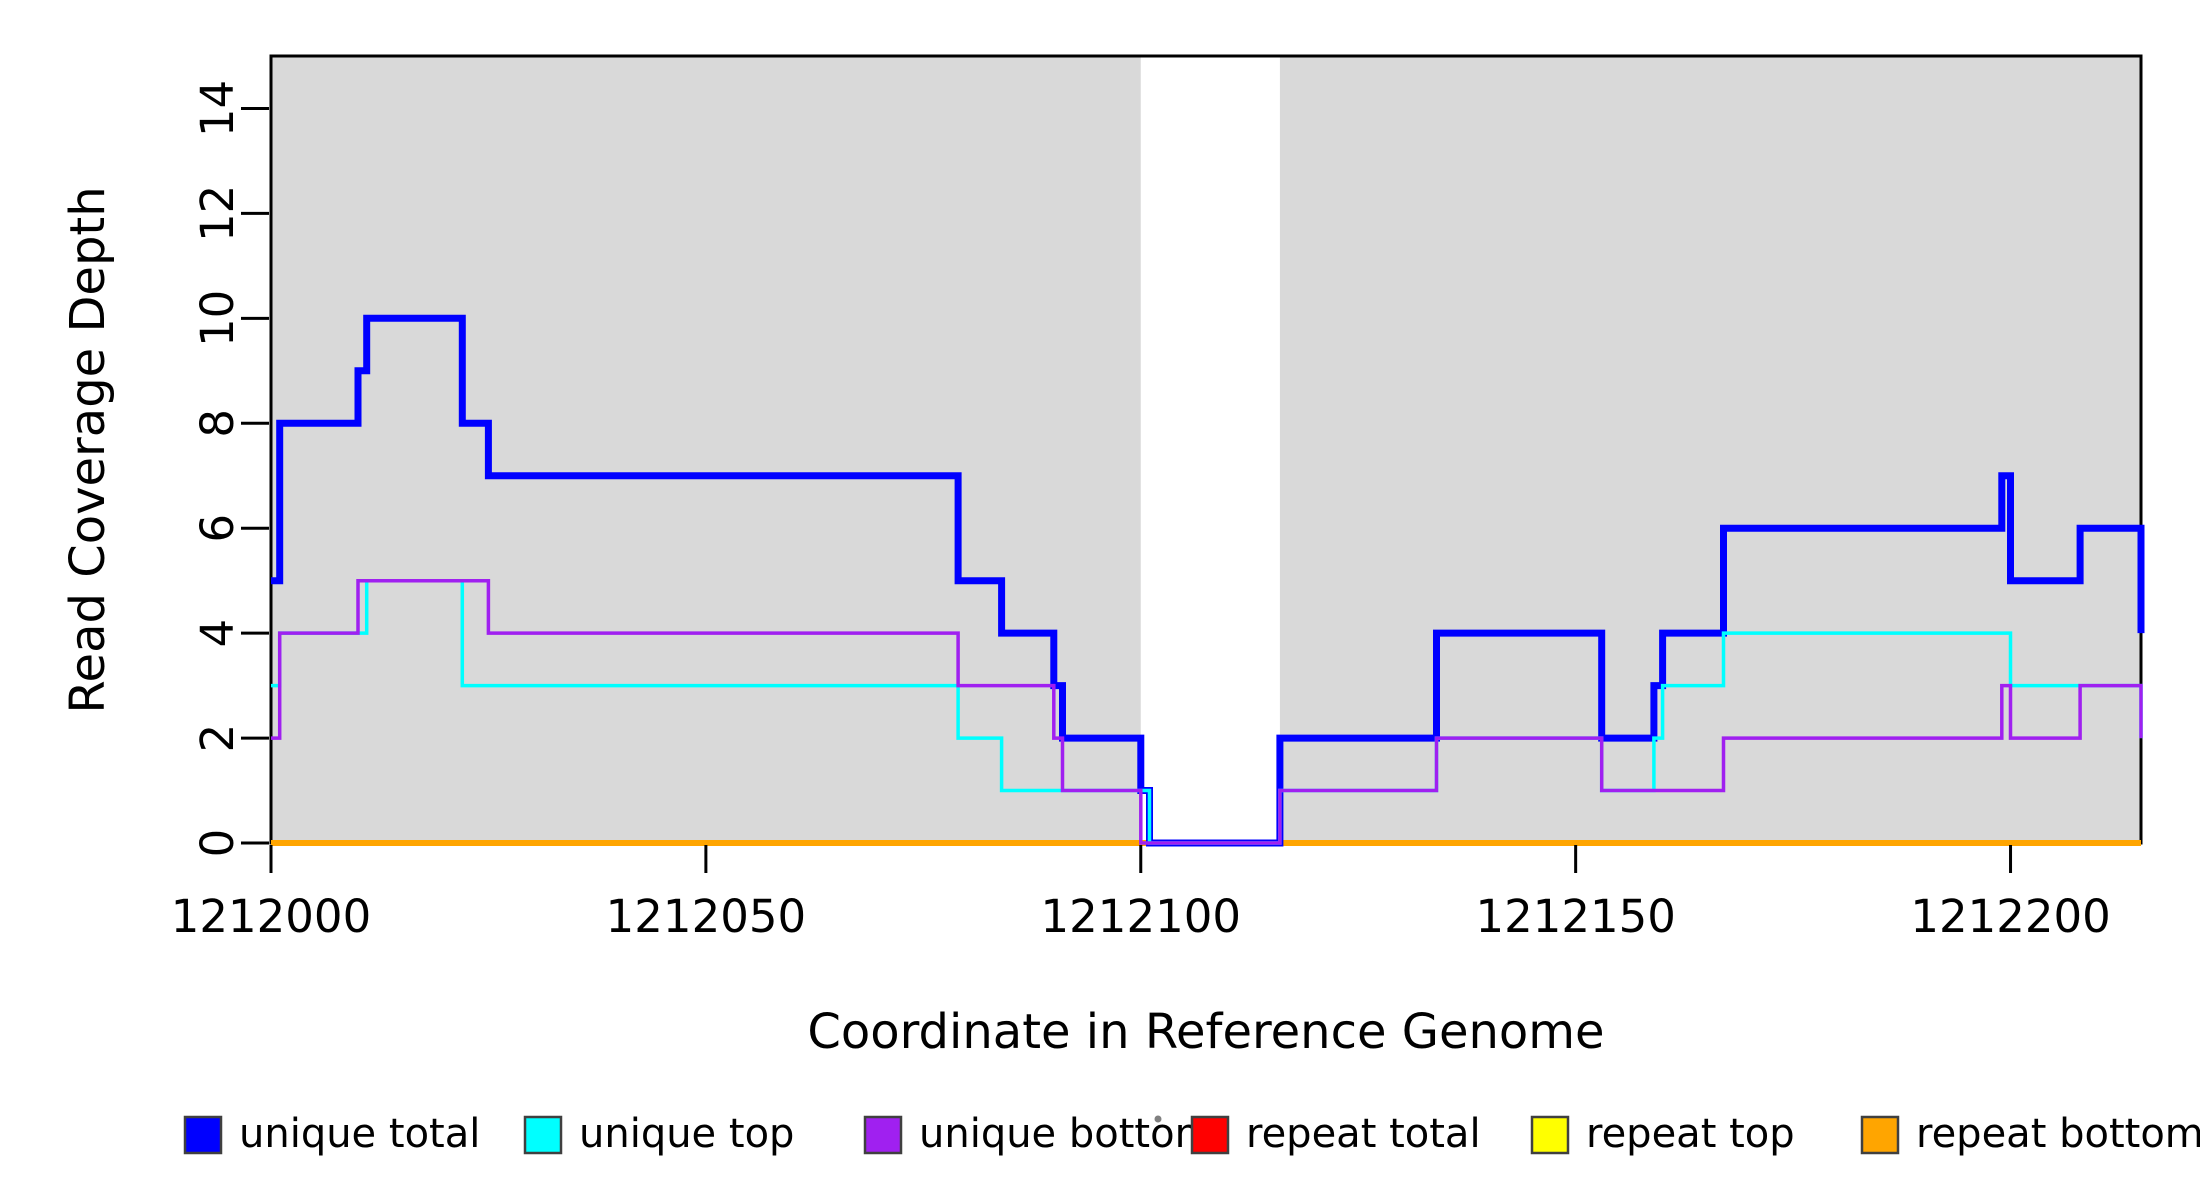  Describe the element at coordinates (1575, 916) in the screenshot. I see `x-tick-label: 1212150` at that location.